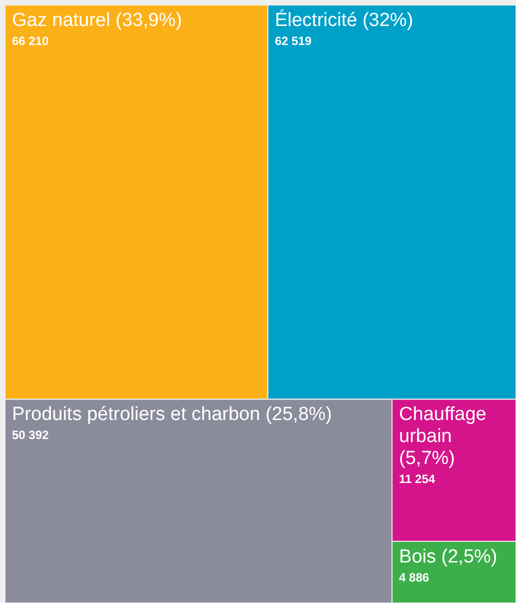 The image size is (516, 603). I want to click on data-label: 66 210, so click(31, 41).